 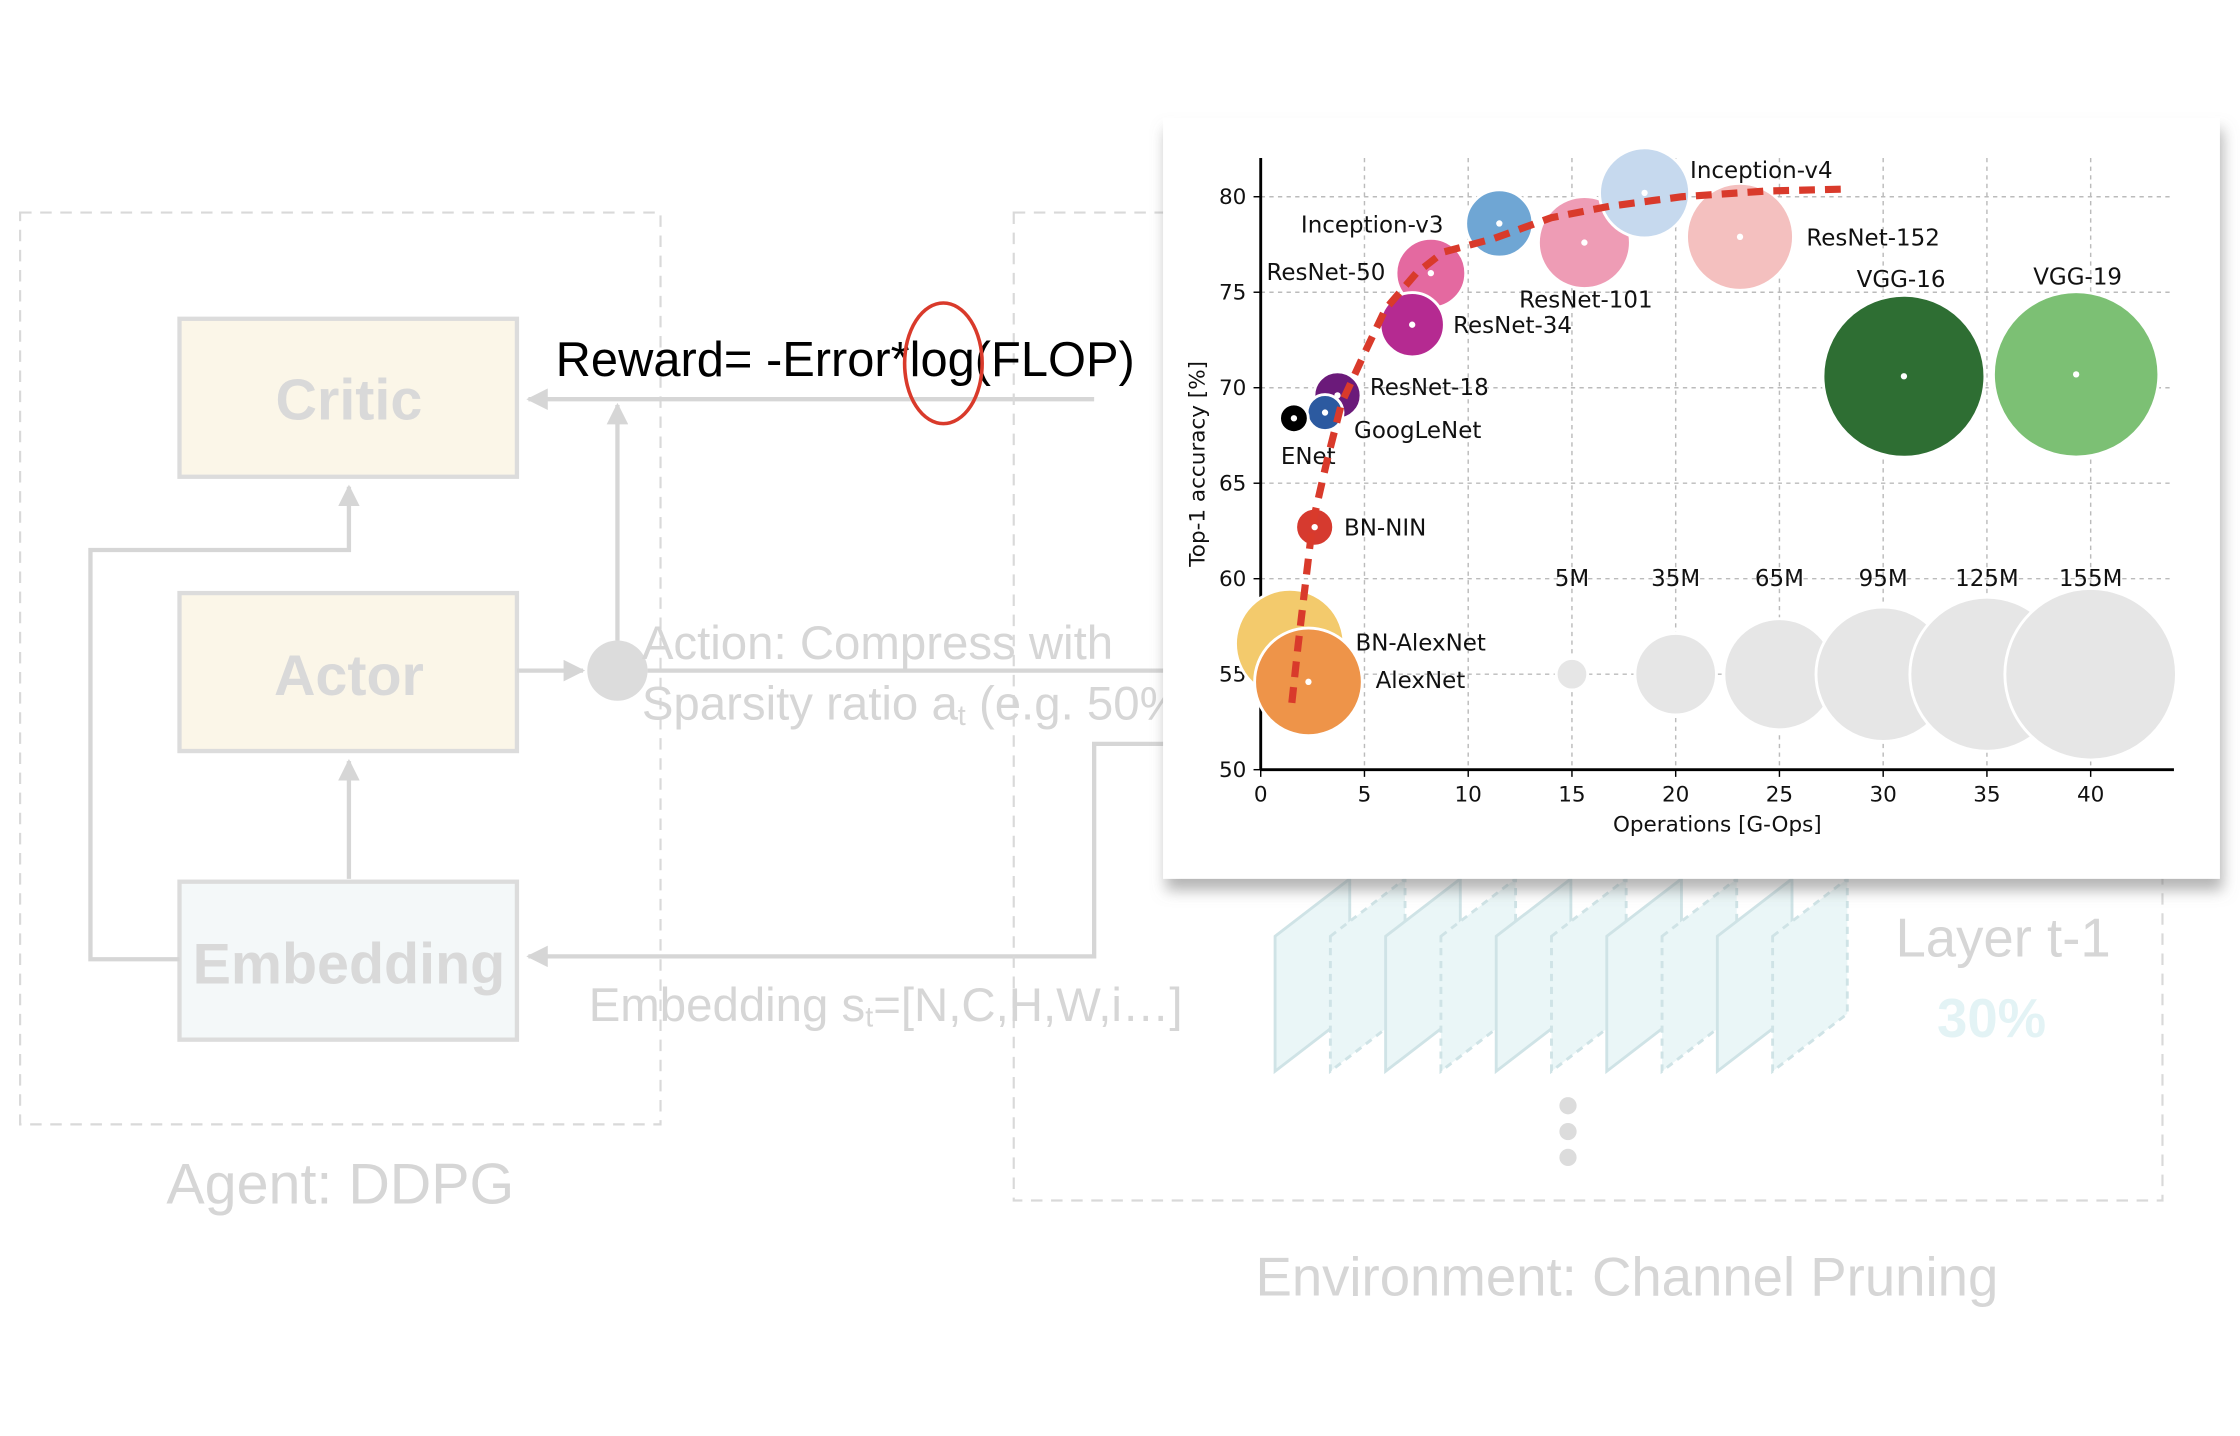 What do you see at coordinates (1675, 794) in the screenshot?
I see `x-tick-label: 20` at bounding box center [1675, 794].